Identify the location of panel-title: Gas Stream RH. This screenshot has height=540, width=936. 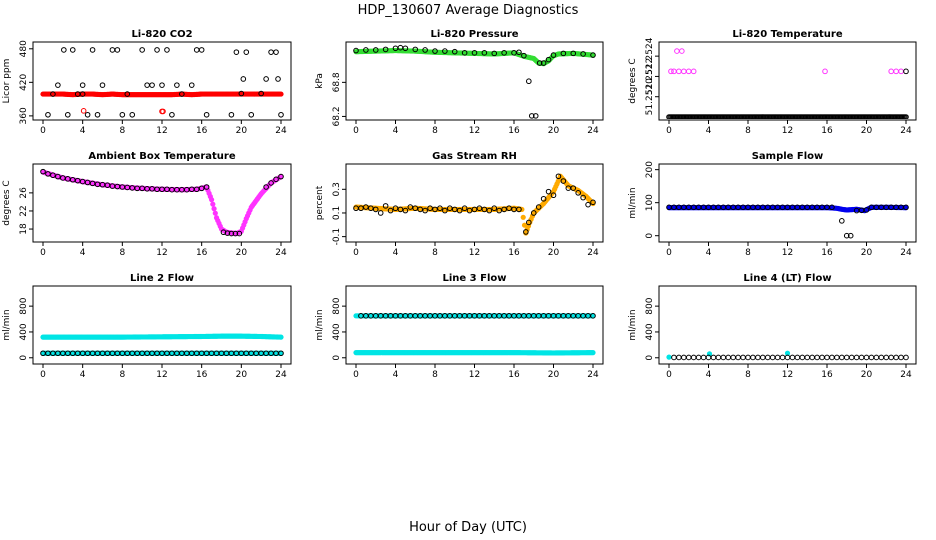
(474, 156).